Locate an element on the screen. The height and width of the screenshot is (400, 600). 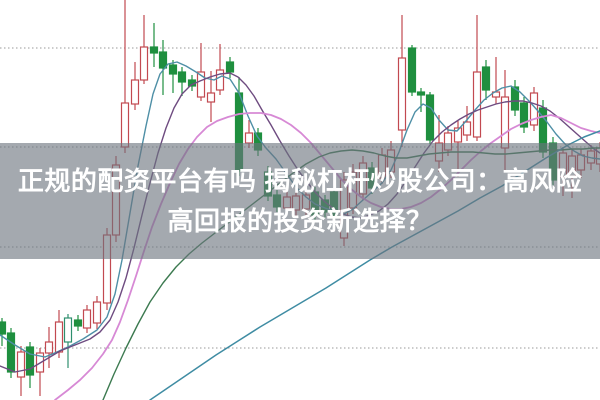
headline-line-2: 高回报的投资新选择？ is located at coordinates (300, 221).